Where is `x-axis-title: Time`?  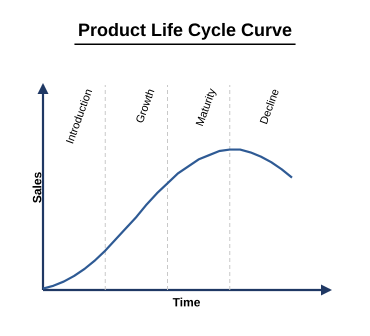
x-axis-title: Time is located at coordinates (186, 302).